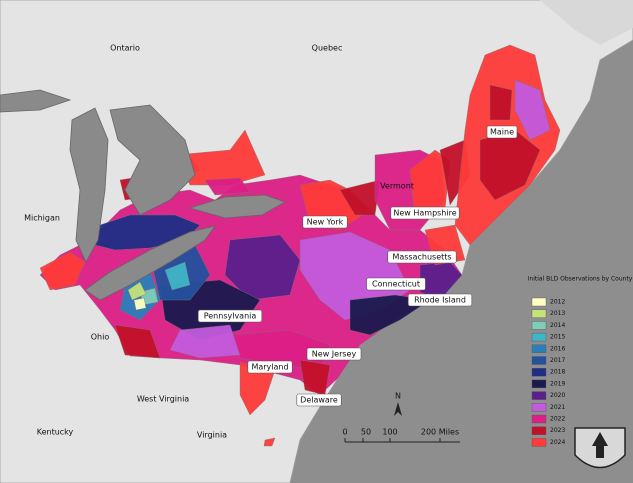 Image resolution: width=633 pixels, height=483 pixels. I want to click on place-label: Maine, so click(502, 132).